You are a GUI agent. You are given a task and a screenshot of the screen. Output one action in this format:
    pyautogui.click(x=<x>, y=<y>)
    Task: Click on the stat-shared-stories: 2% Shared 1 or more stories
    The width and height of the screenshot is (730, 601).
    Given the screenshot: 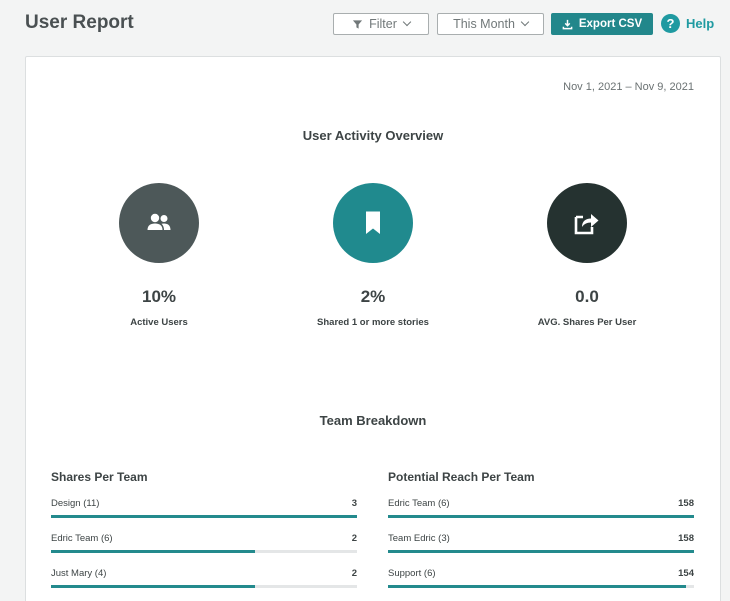 What is the action you would take?
    pyautogui.click(x=373, y=255)
    